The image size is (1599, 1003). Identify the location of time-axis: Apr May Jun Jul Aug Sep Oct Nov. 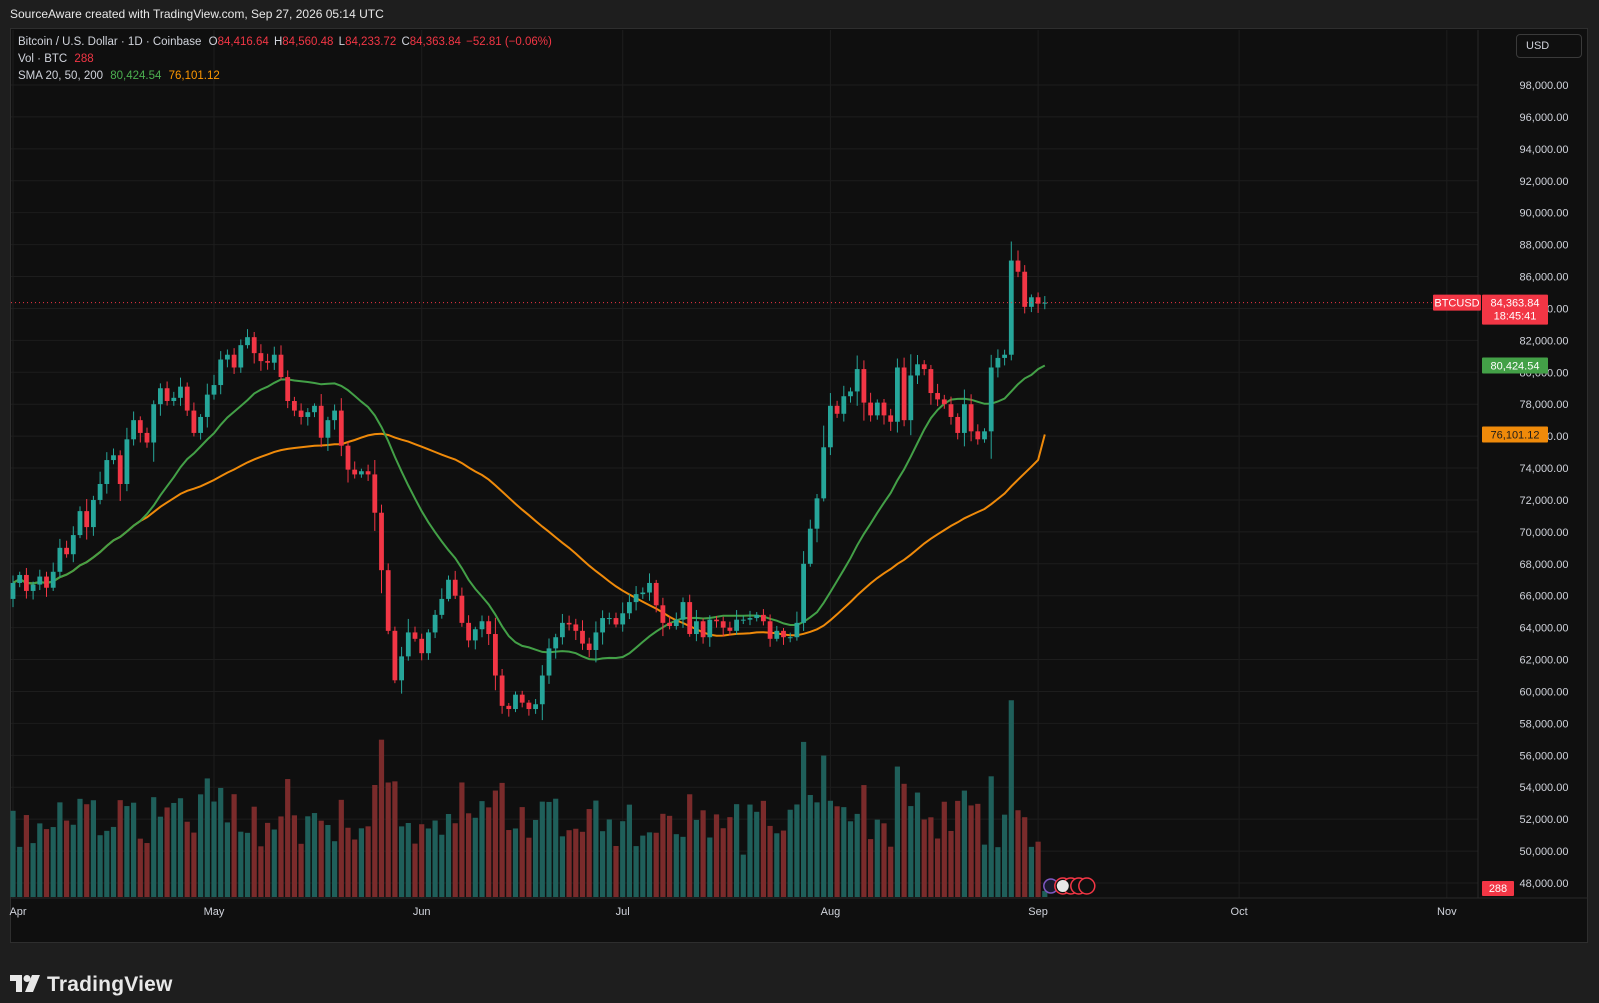
(733, 912).